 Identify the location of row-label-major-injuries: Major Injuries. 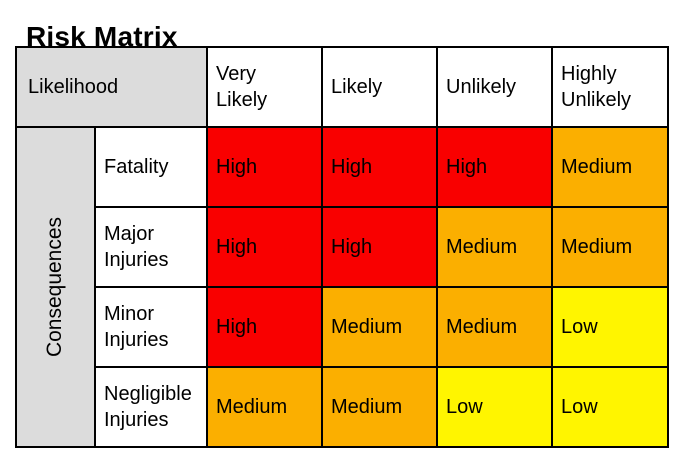
(152, 248).